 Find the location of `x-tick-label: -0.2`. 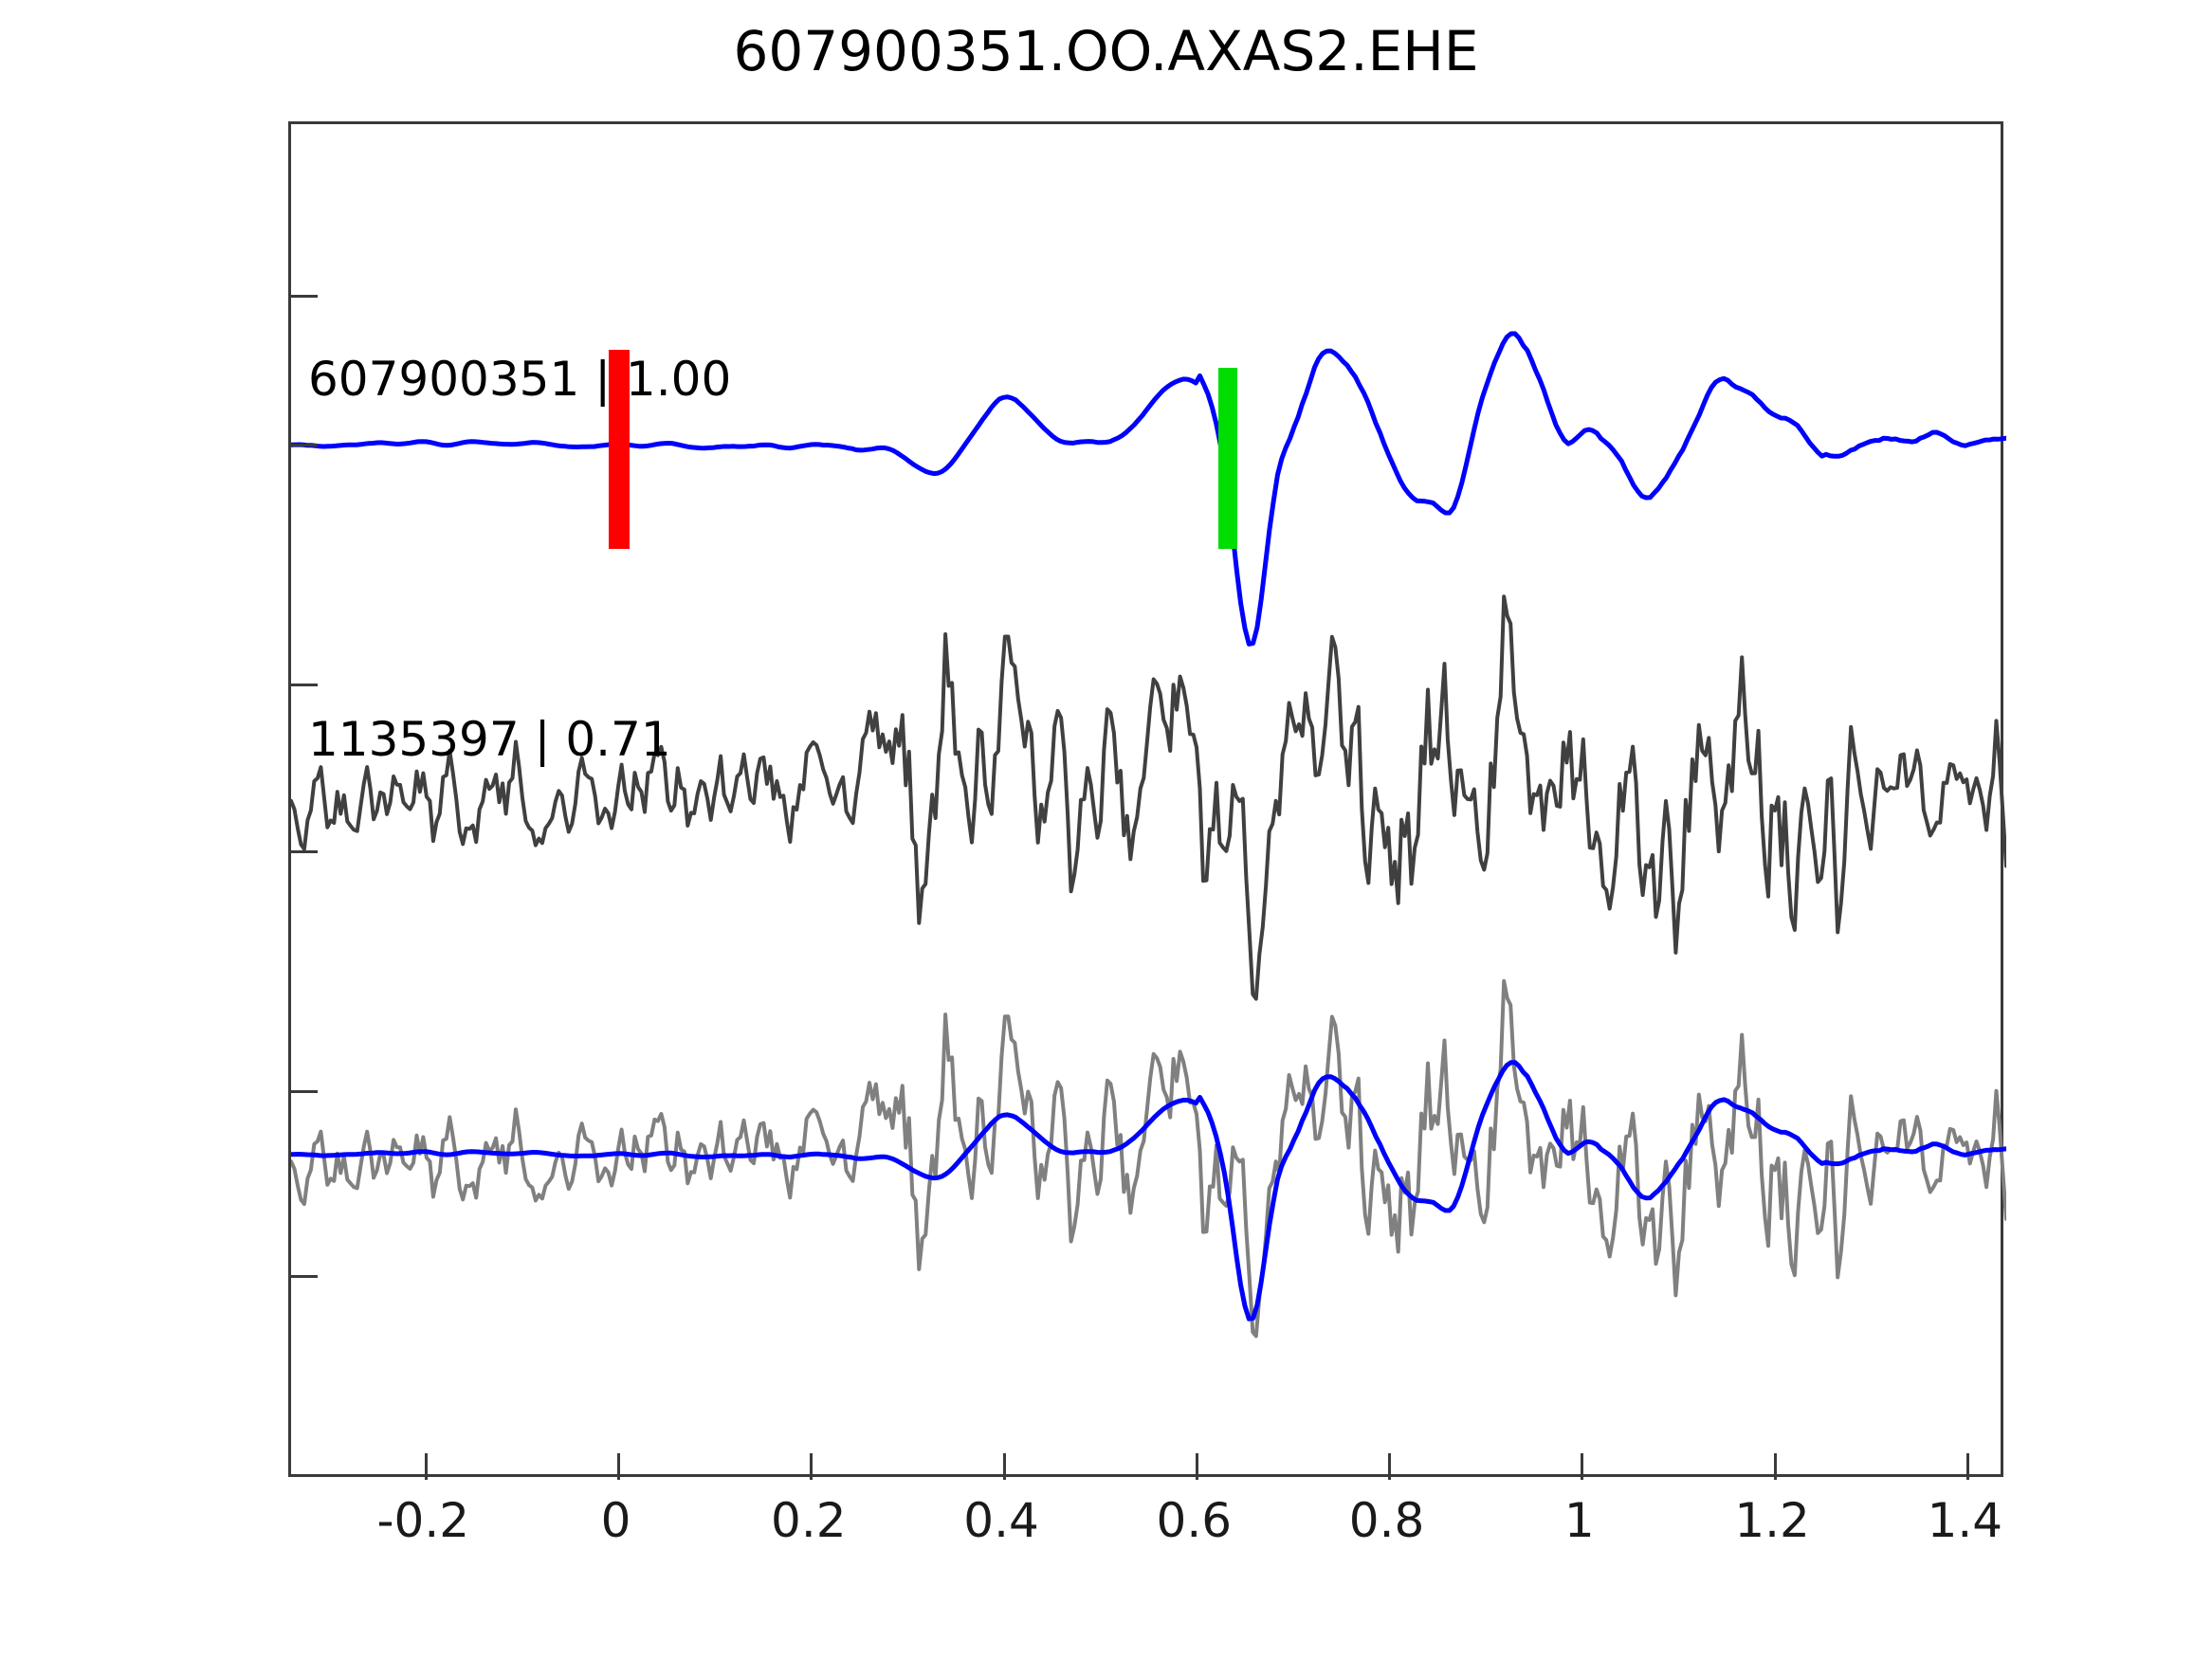

x-tick-label: -0.2 is located at coordinates (423, 1520).